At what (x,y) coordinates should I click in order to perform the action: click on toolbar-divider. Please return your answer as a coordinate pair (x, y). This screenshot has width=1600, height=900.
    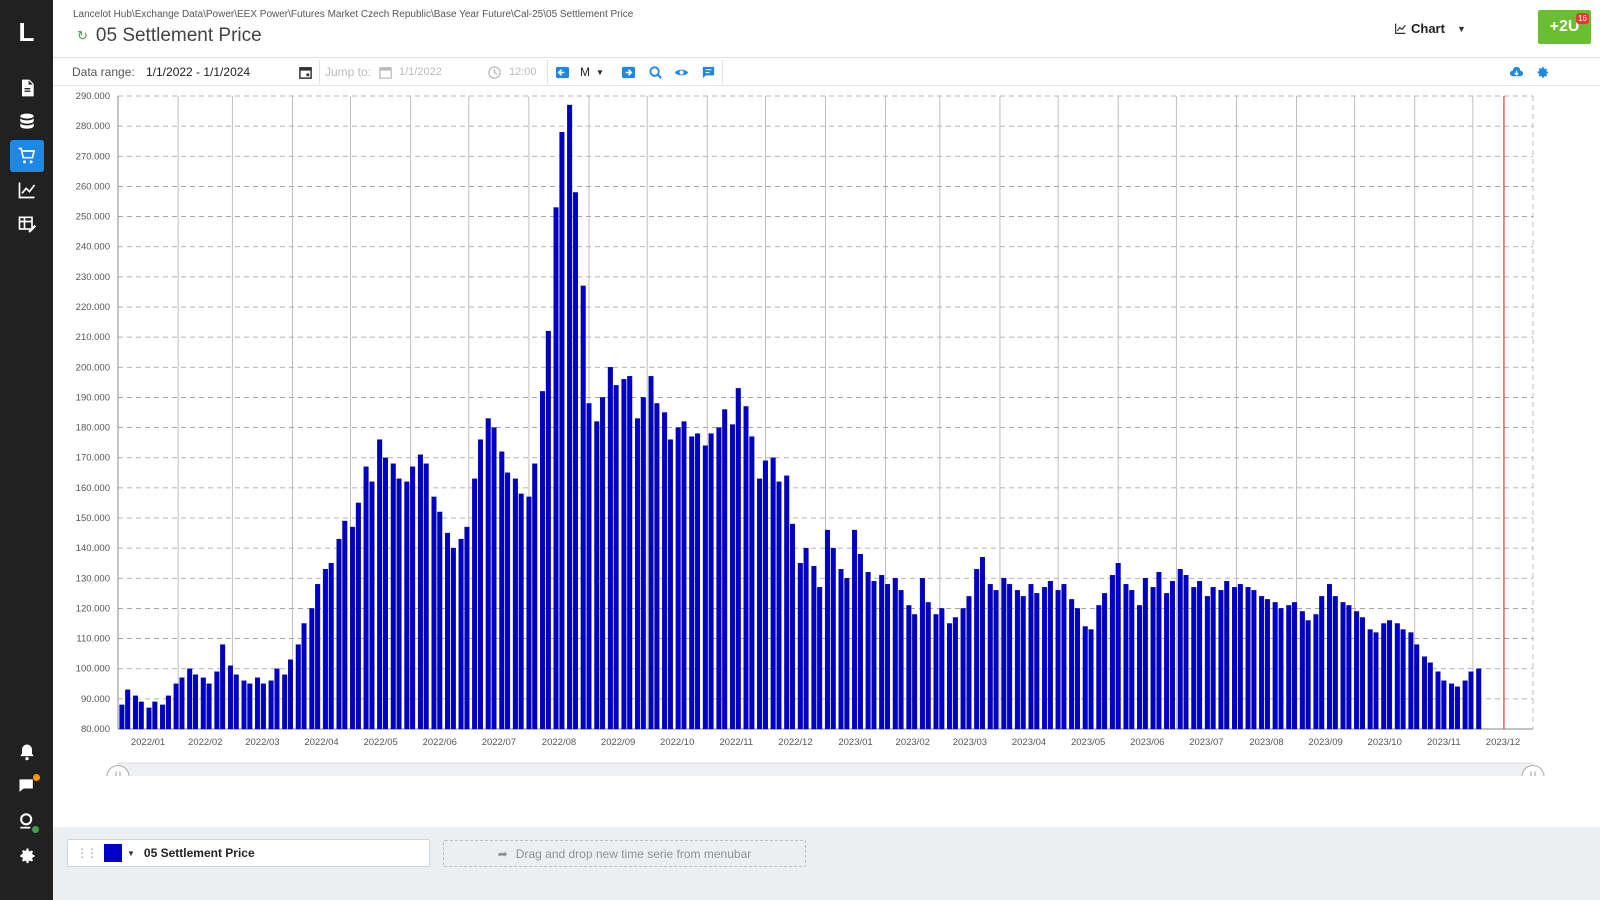
    Looking at the image, I should click on (547, 72).